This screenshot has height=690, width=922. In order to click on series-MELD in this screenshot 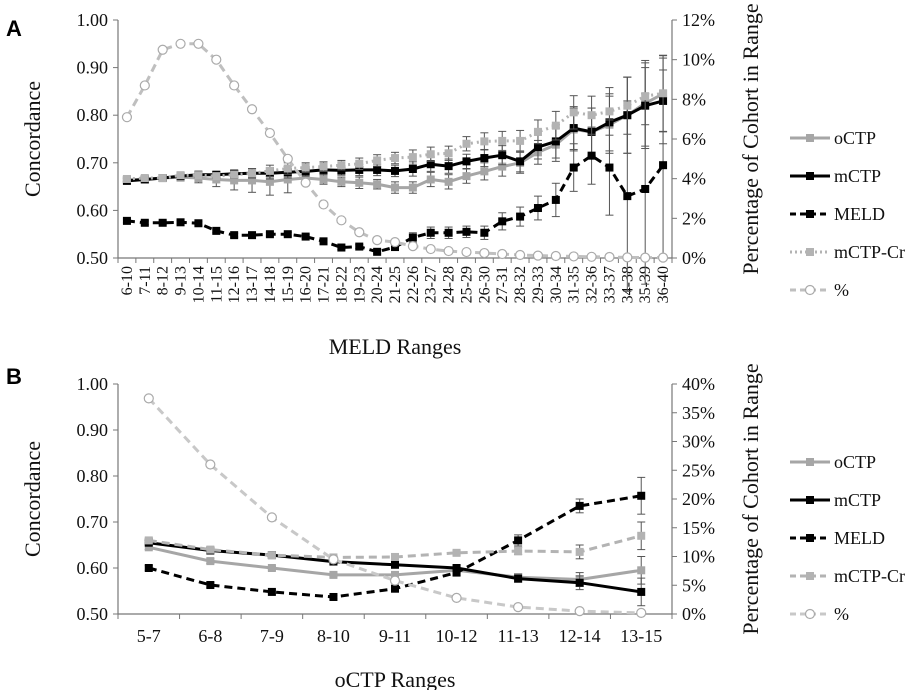, I will do `click(395, 538)`.